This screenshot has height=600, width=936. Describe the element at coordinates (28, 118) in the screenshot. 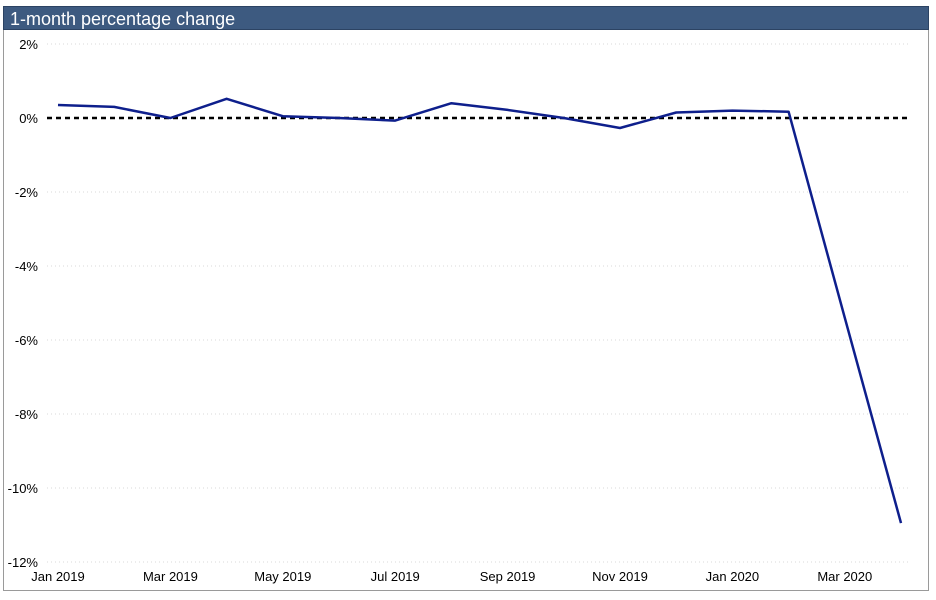

I see `y-tick-label: 0%` at that location.